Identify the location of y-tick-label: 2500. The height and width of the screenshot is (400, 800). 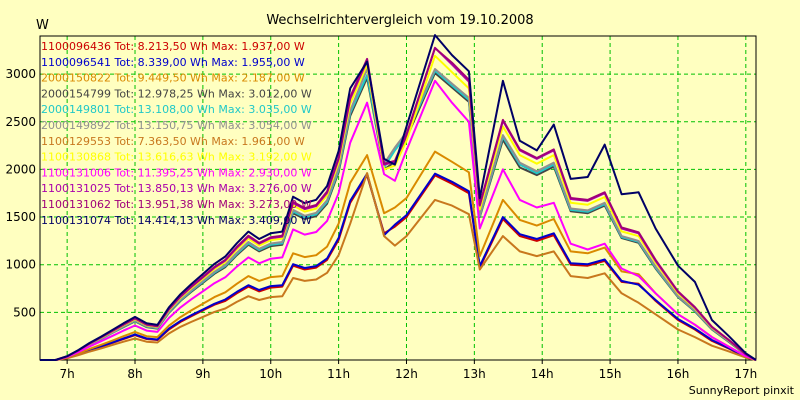
(20, 122).